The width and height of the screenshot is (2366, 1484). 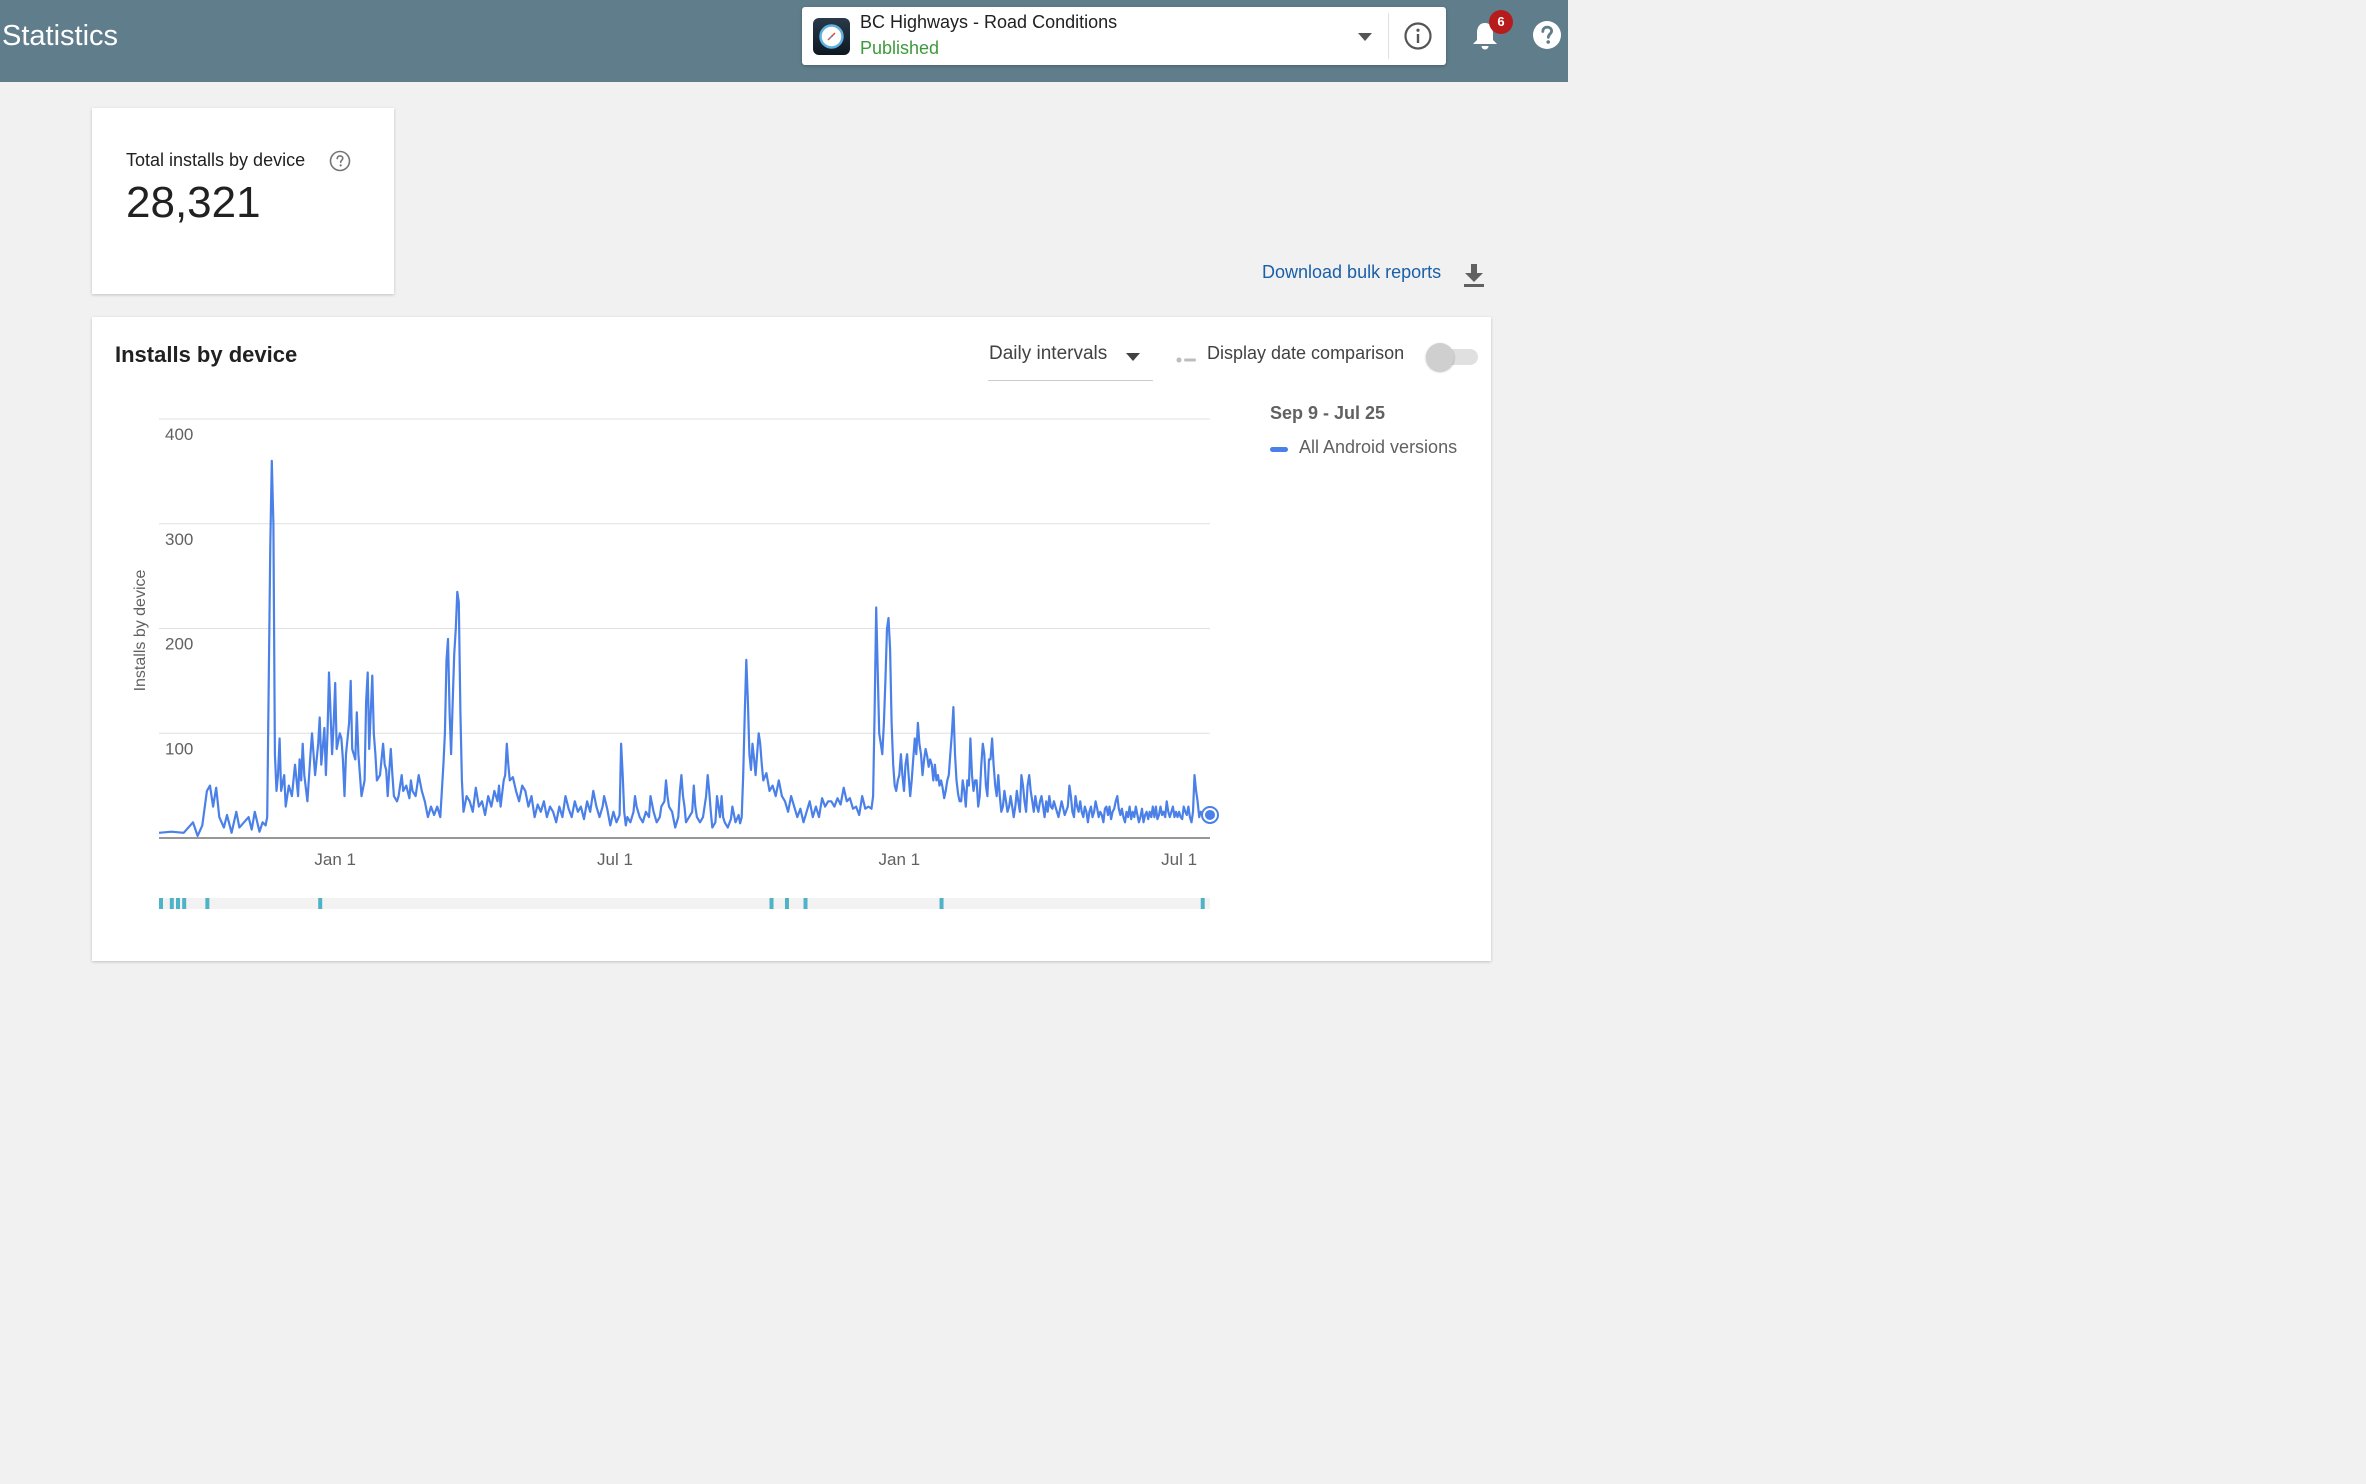 I want to click on divider, so click(x=1388, y=36).